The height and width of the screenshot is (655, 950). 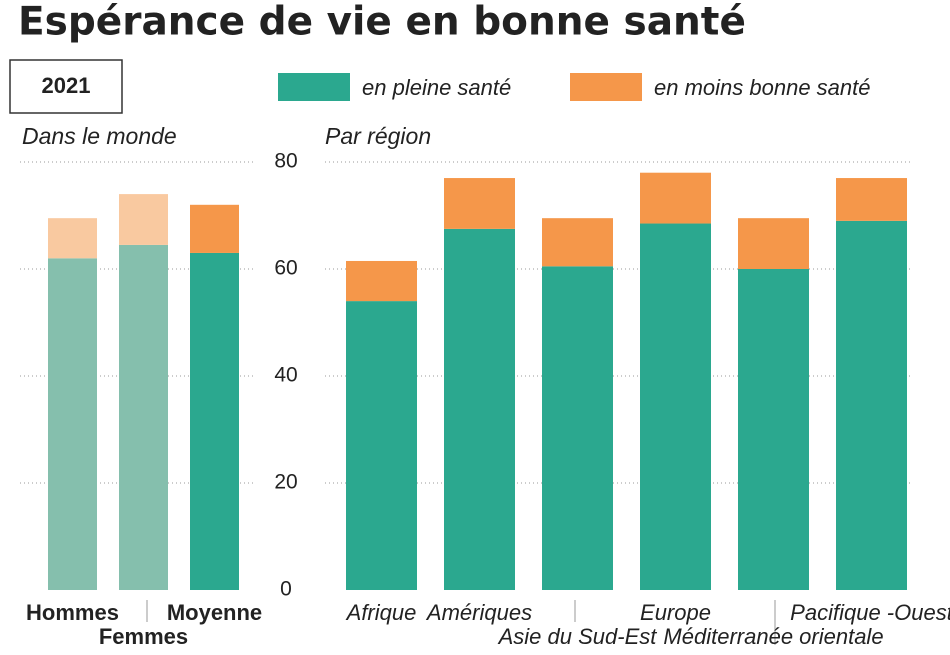 What do you see at coordinates (762, 87) in the screenshot?
I see `legend-label: en moins bonne santé` at bounding box center [762, 87].